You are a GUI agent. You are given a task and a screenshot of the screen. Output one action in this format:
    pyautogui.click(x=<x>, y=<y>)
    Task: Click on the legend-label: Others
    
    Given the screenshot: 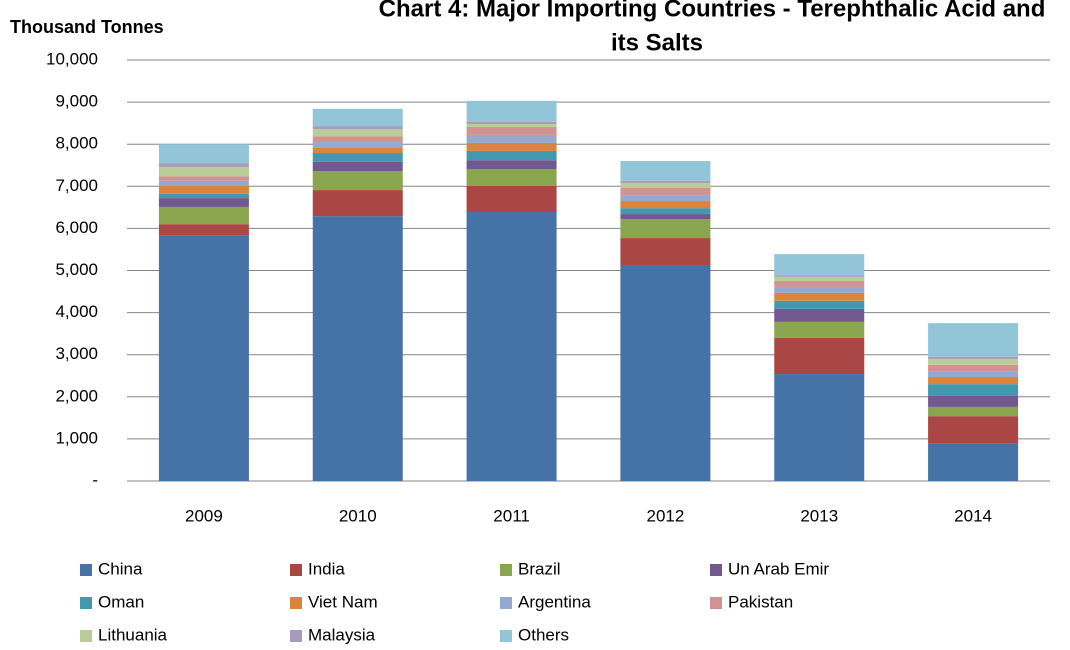 What is the action you would take?
    pyautogui.click(x=543, y=634)
    